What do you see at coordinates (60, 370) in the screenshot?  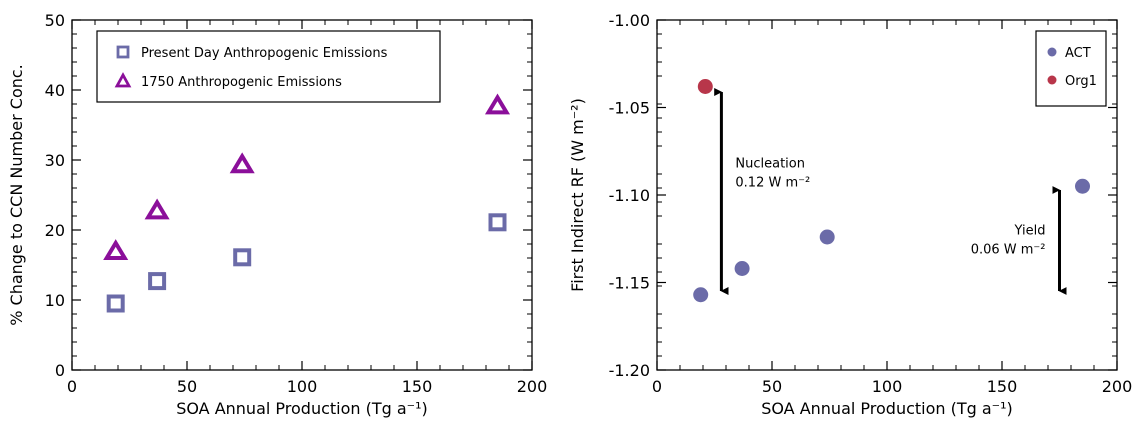 I see `y-tick-label: 0` at bounding box center [60, 370].